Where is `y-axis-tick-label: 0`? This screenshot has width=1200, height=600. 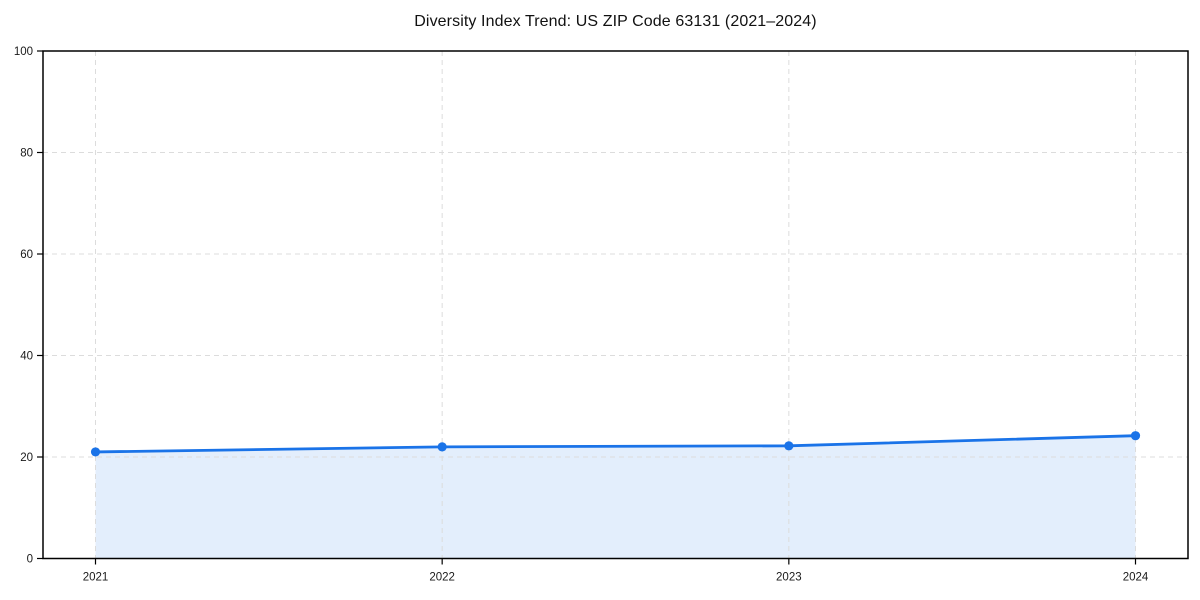 y-axis-tick-label: 0 is located at coordinates (30, 560).